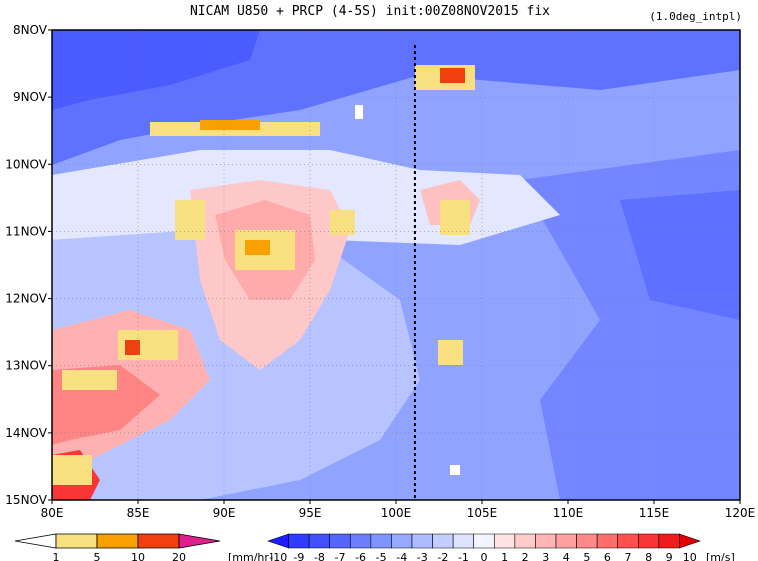 Image resolution: width=758 pixels, height=561 pixels. I want to click on prcp-patch-a, so click(190, 220).